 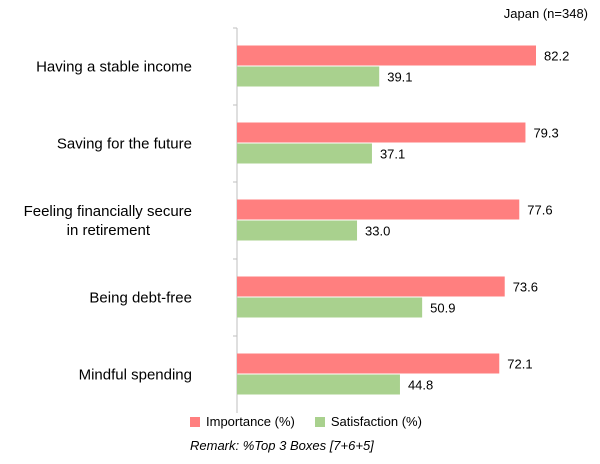 I want to click on legend: Importance (%) Satisfaction (%), so click(x=316, y=421).